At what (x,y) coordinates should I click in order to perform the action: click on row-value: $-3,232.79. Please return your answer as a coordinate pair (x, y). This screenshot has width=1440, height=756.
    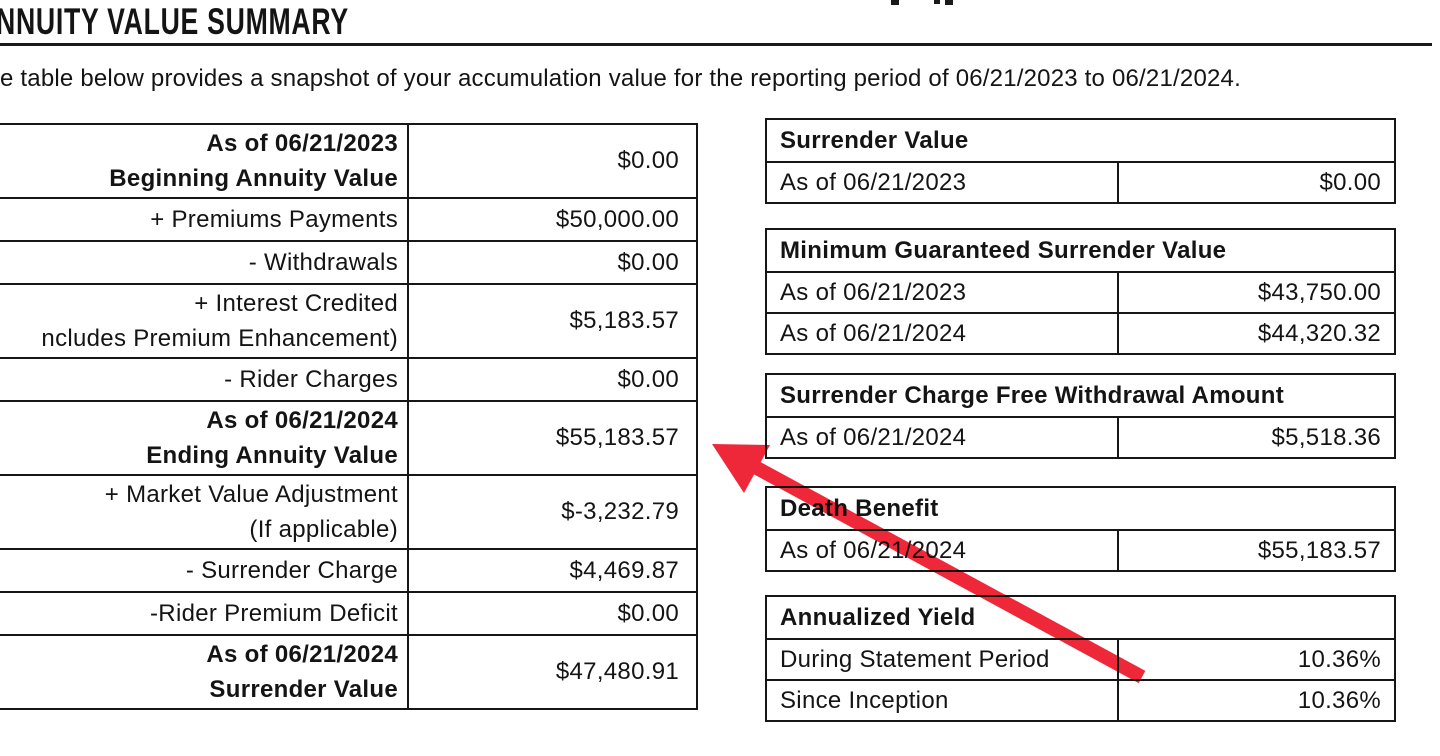
    Looking at the image, I should click on (552, 512).